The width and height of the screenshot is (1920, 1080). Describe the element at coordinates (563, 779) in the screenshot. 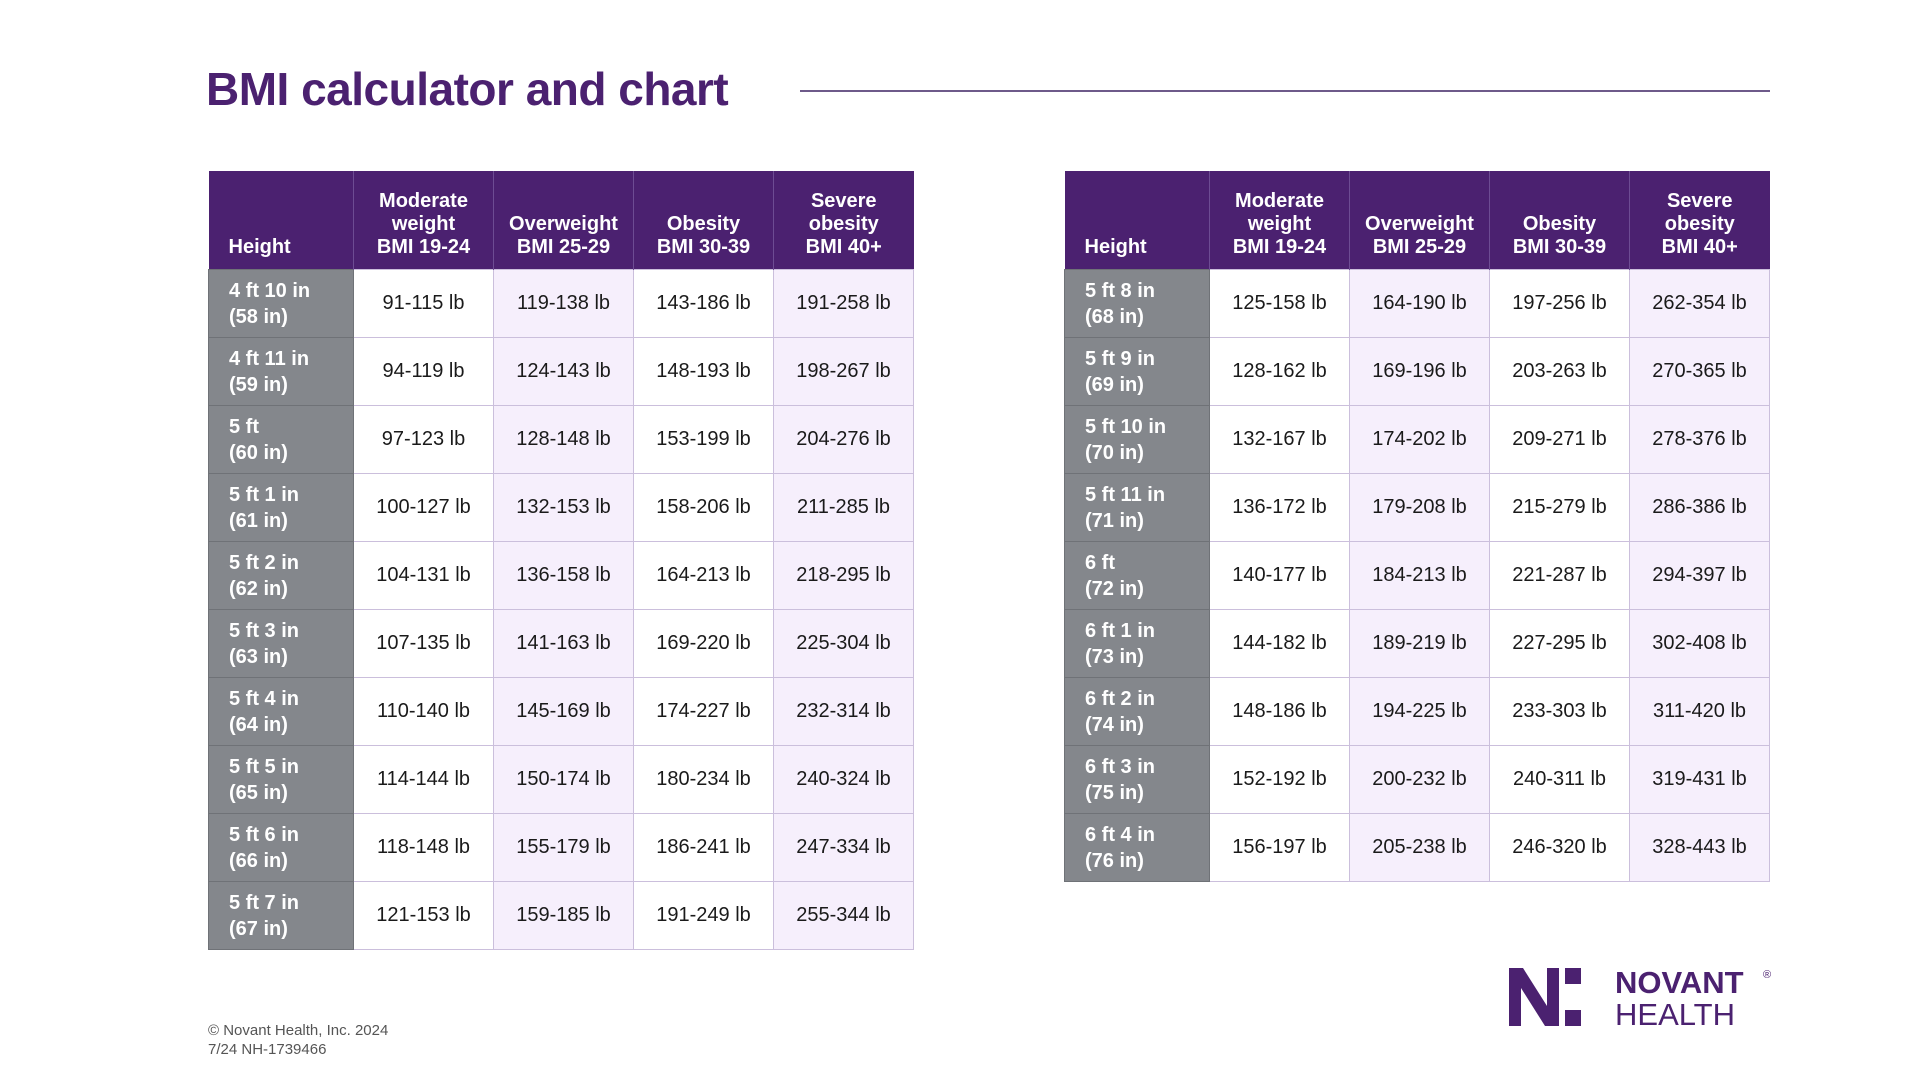

I see `weight-range: 150-174 lb` at that location.